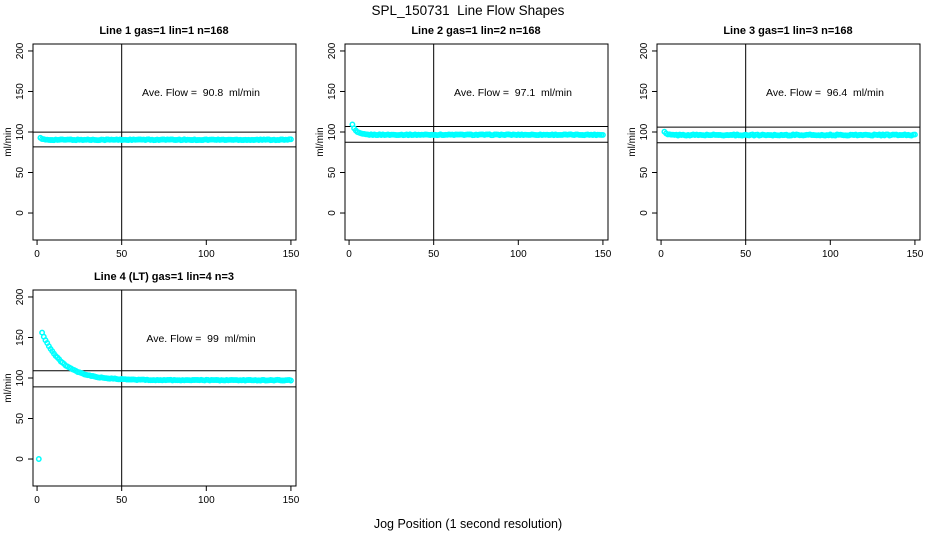 This screenshot has width=936, height=540. What do you see at coordinates (163, 31) in the screenshot?
I see `panel-title: Line 1 gas=1 lin=1 n=168` at bounding box center [163, 31].